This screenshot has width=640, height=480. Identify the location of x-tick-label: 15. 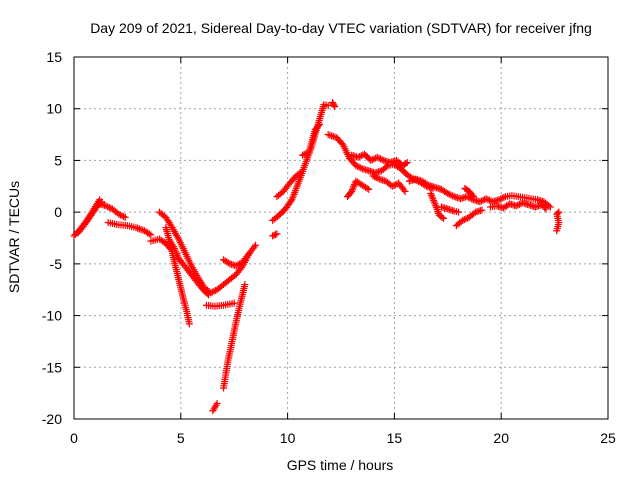
(395, 438).